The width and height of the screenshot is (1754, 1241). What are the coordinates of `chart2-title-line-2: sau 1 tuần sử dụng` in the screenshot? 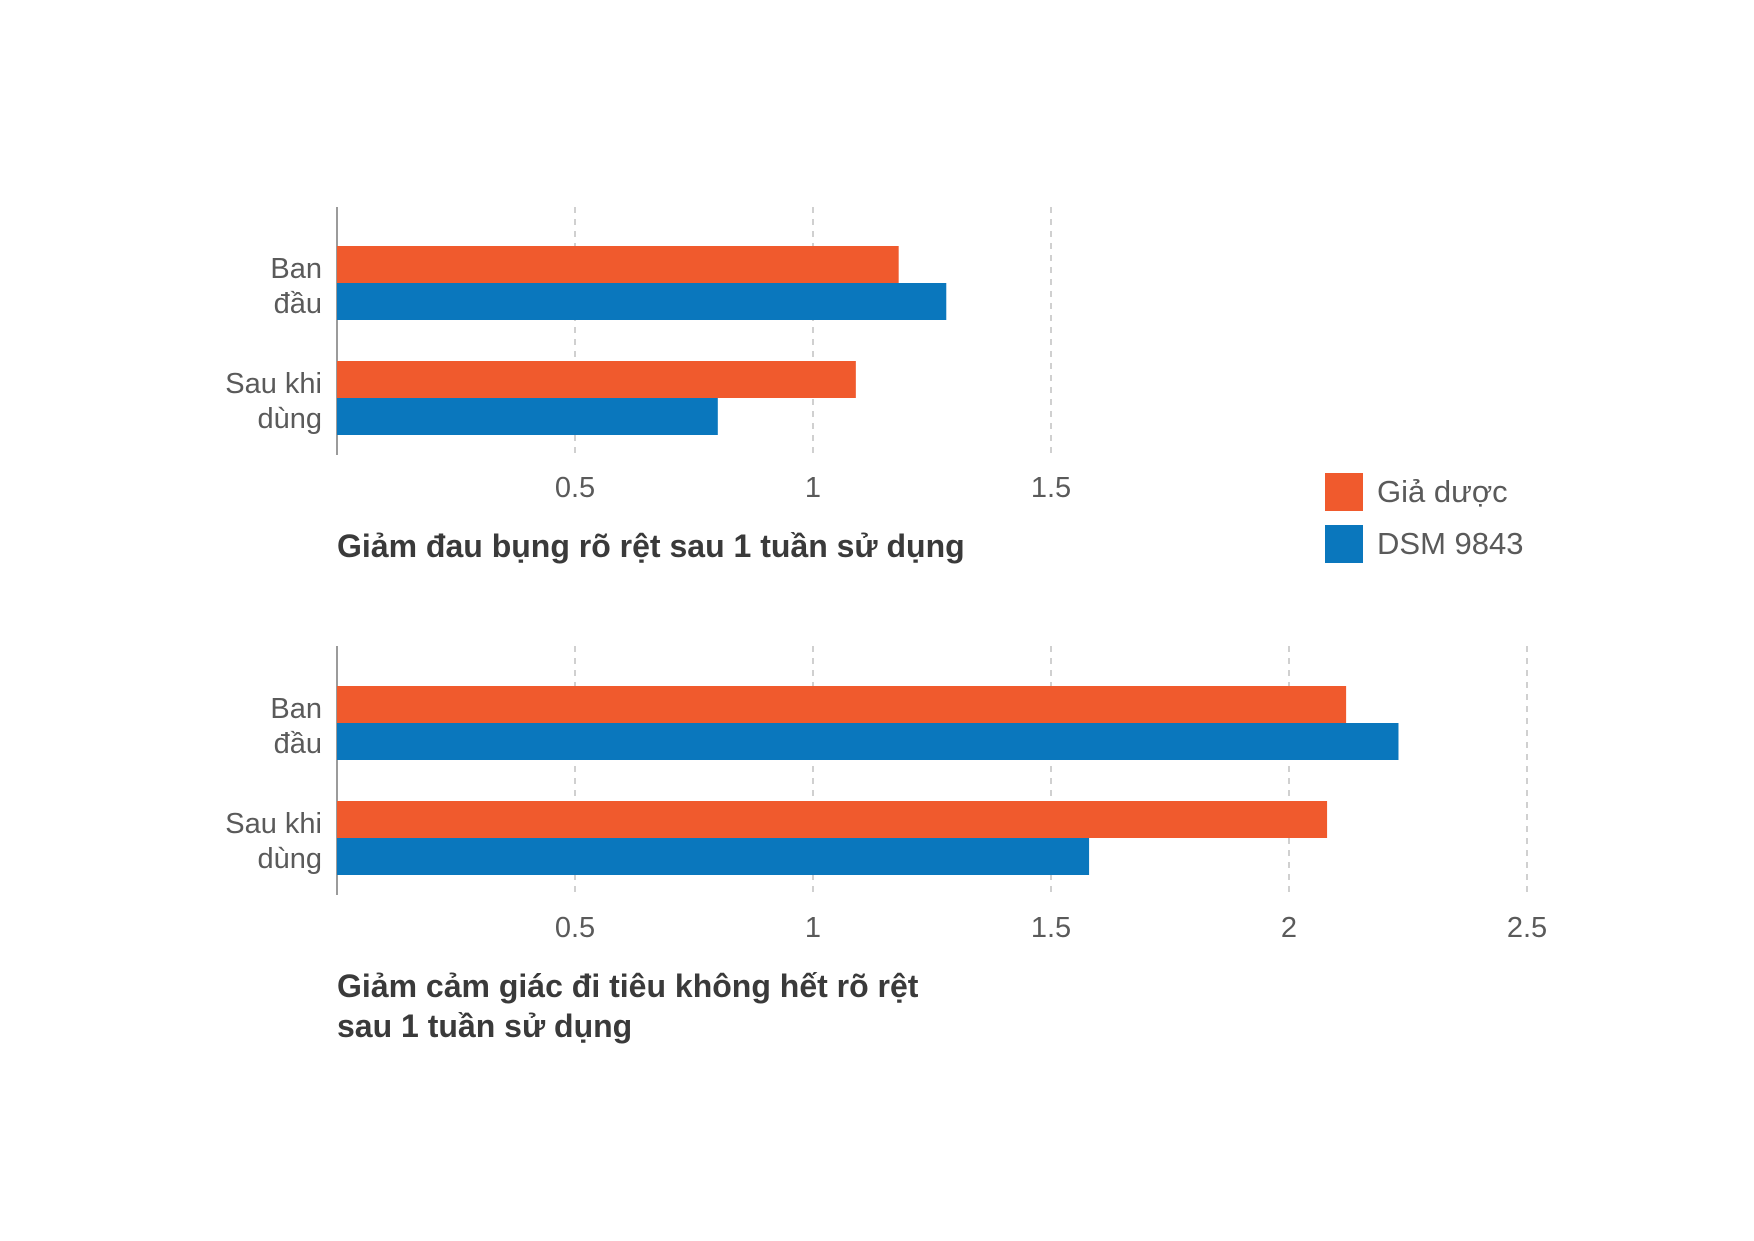 It's located at (484, 1026).